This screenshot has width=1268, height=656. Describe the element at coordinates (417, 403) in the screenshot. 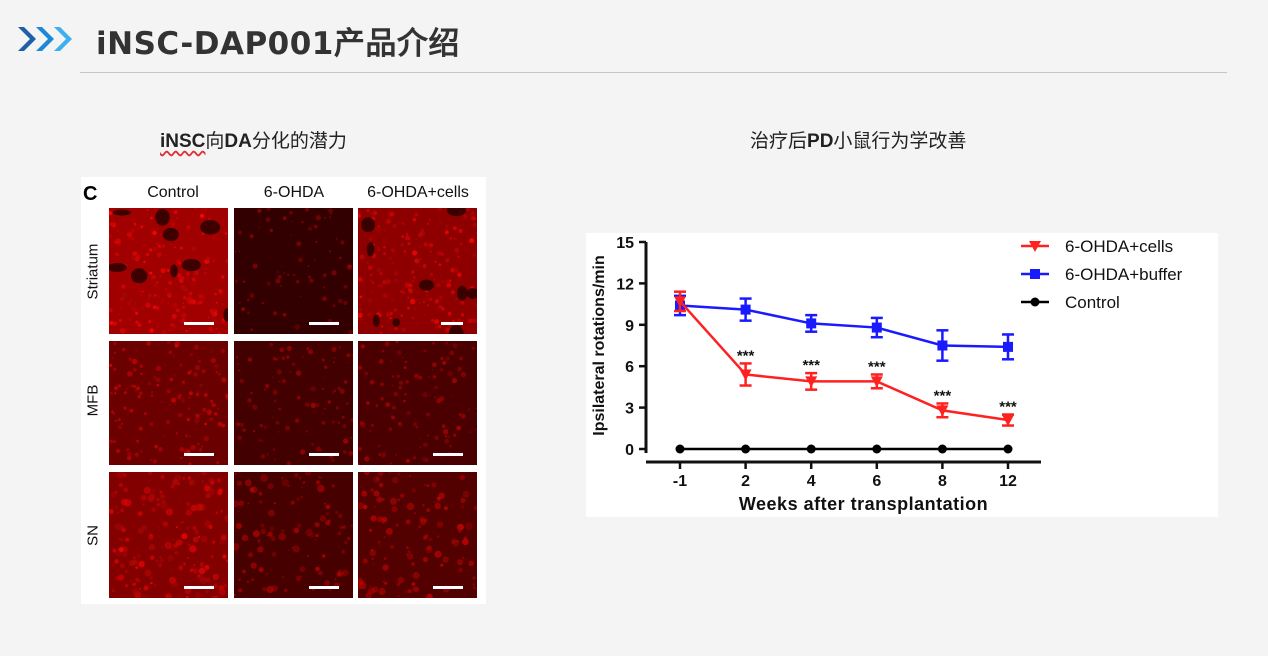

I see `micrograph-mfb-6ohda-cells` at that location.